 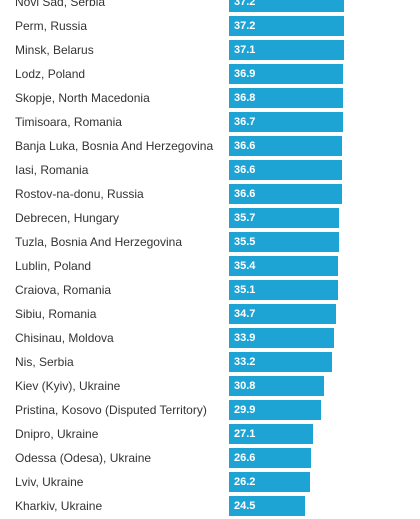 What do you see at coordinates (245, 242) in the screenshot?
I see `value-label: 35.5` at bounding box center [245, 242].